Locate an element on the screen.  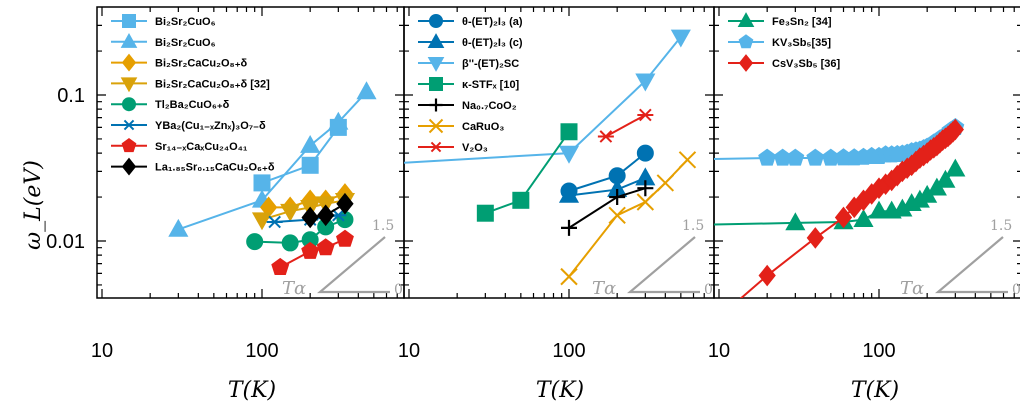
x-axis-label-right: T(K) is located at coordinates (875, 390).